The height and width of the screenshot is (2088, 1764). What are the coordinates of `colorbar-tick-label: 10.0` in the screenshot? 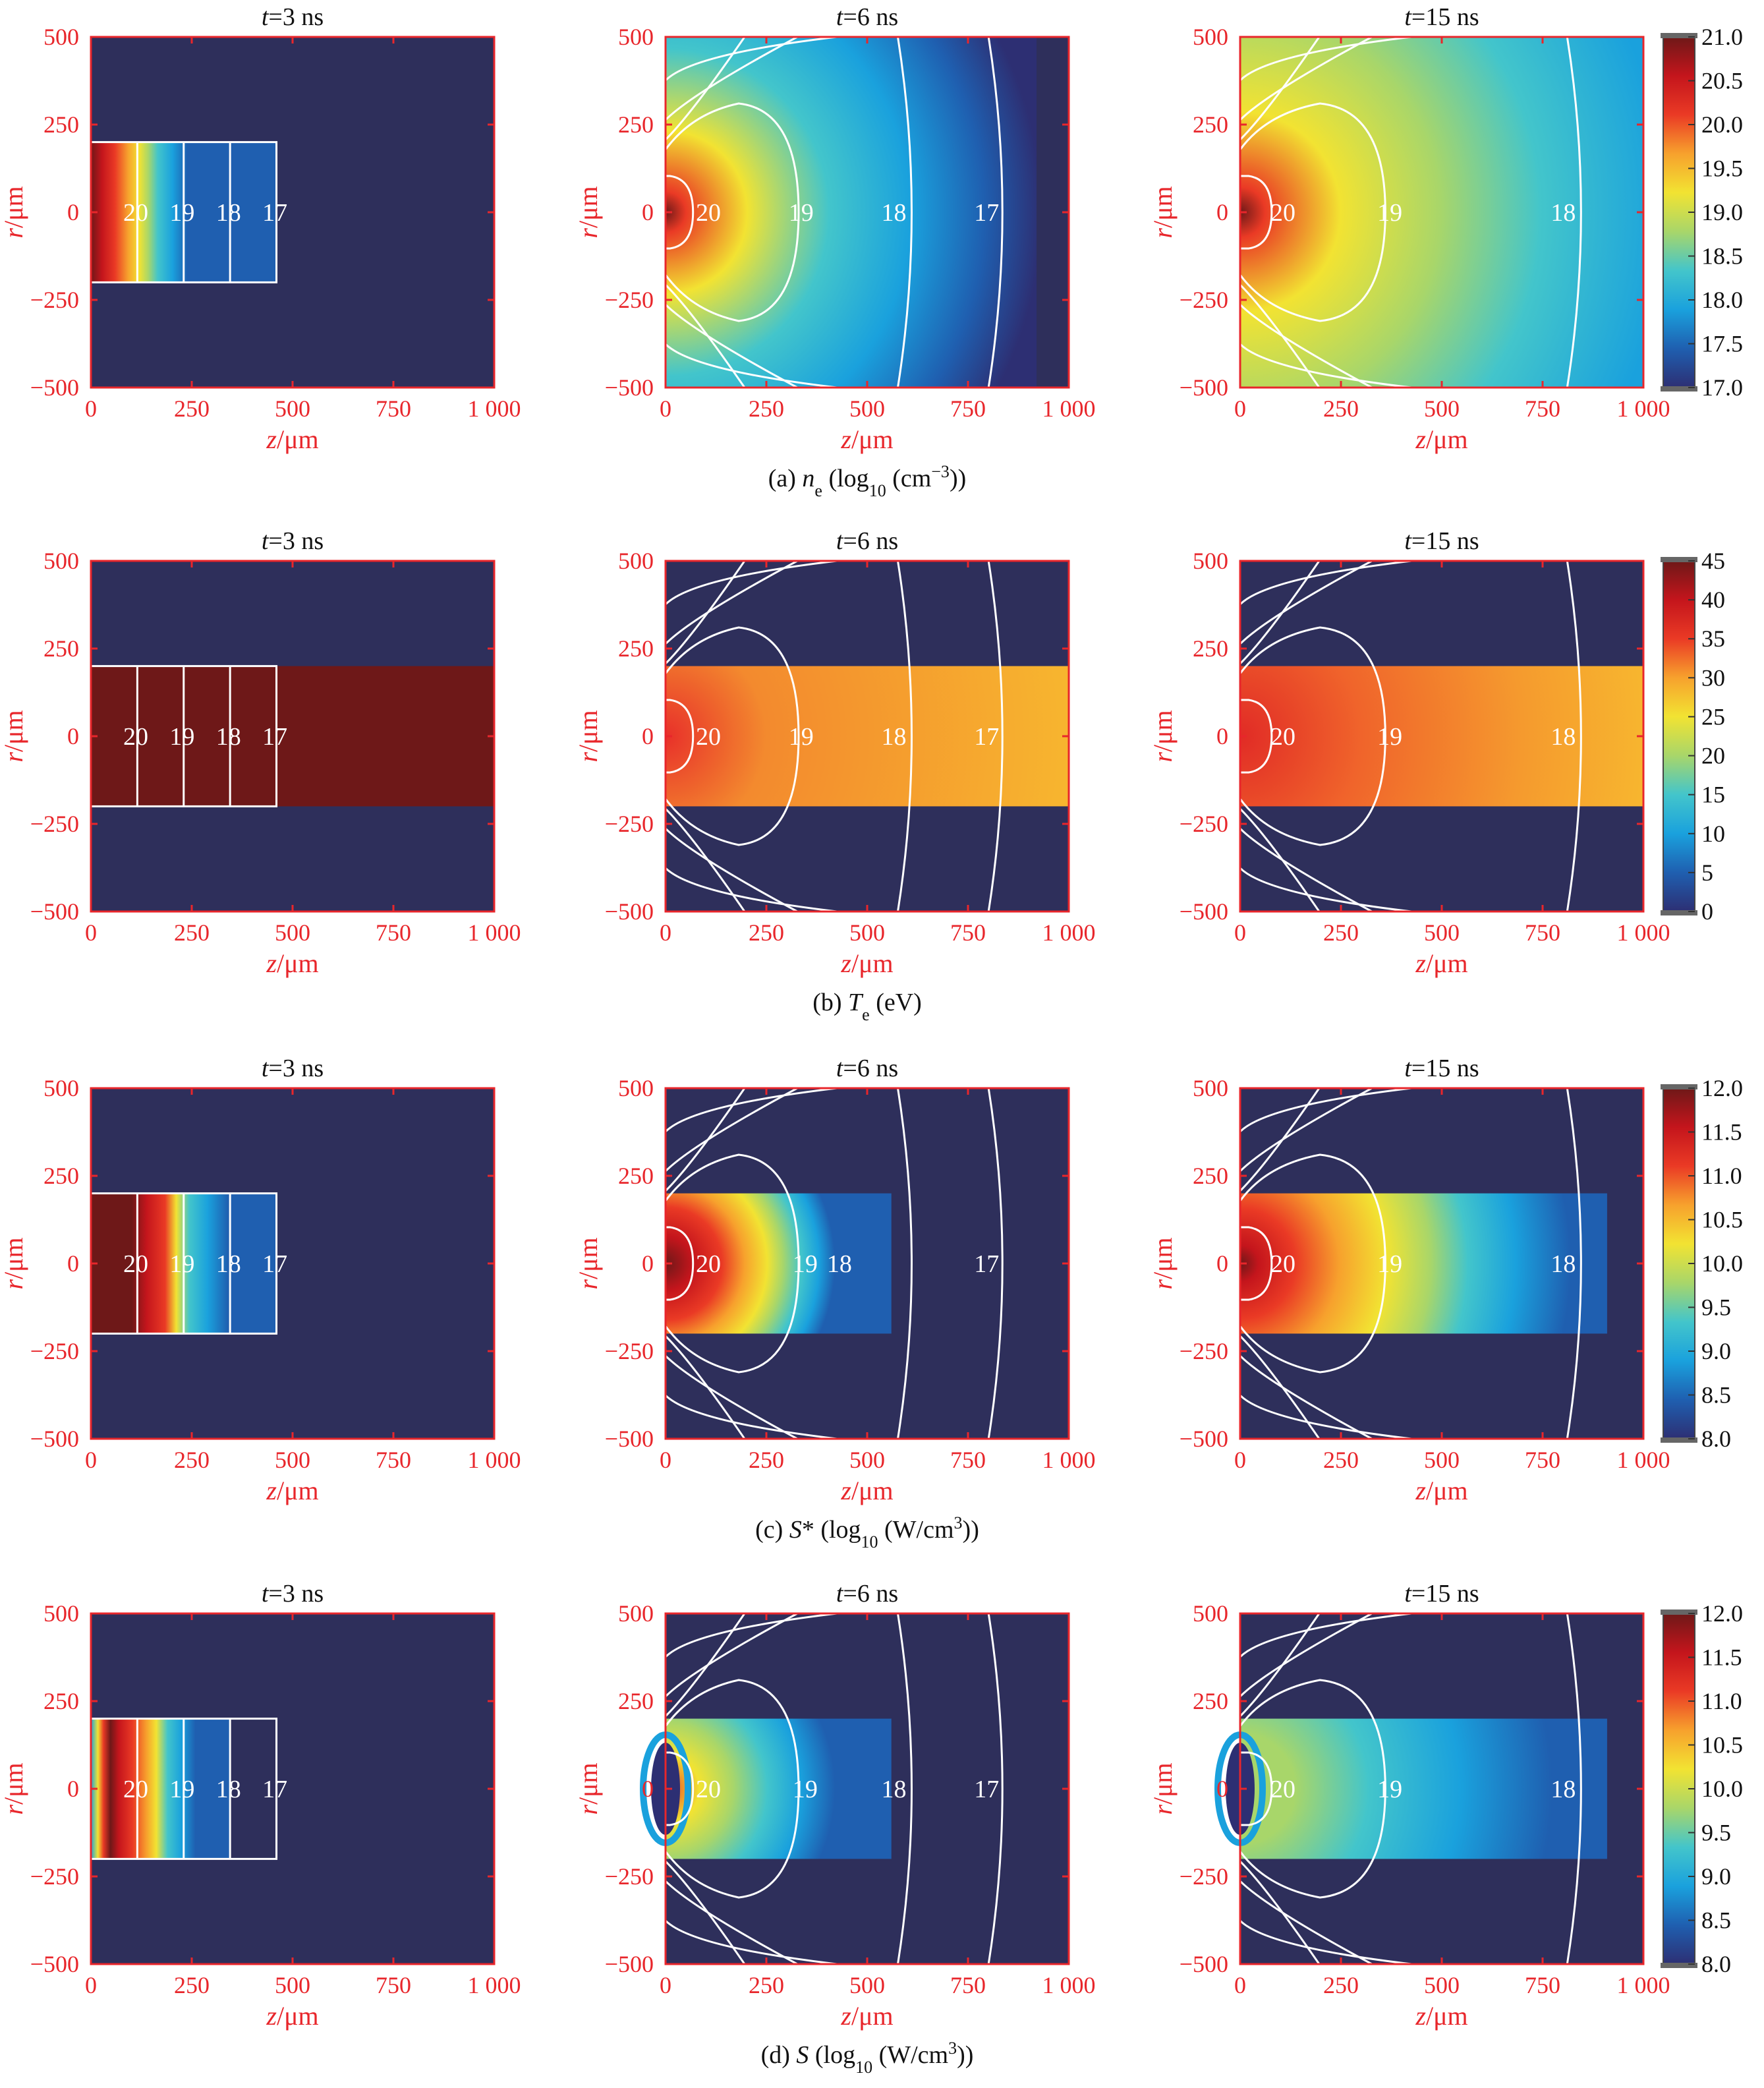 It's located at (1722, 1789).